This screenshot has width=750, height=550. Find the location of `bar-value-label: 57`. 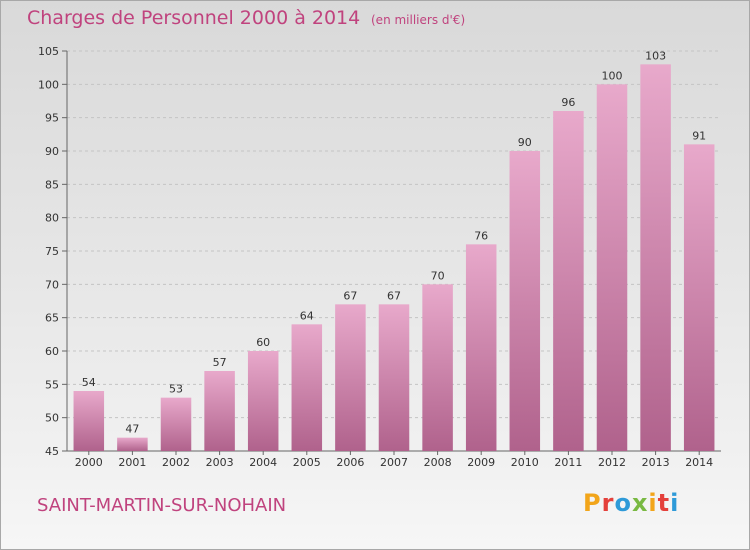

bar-value-label: 57 is located at coordinates (220, 362).